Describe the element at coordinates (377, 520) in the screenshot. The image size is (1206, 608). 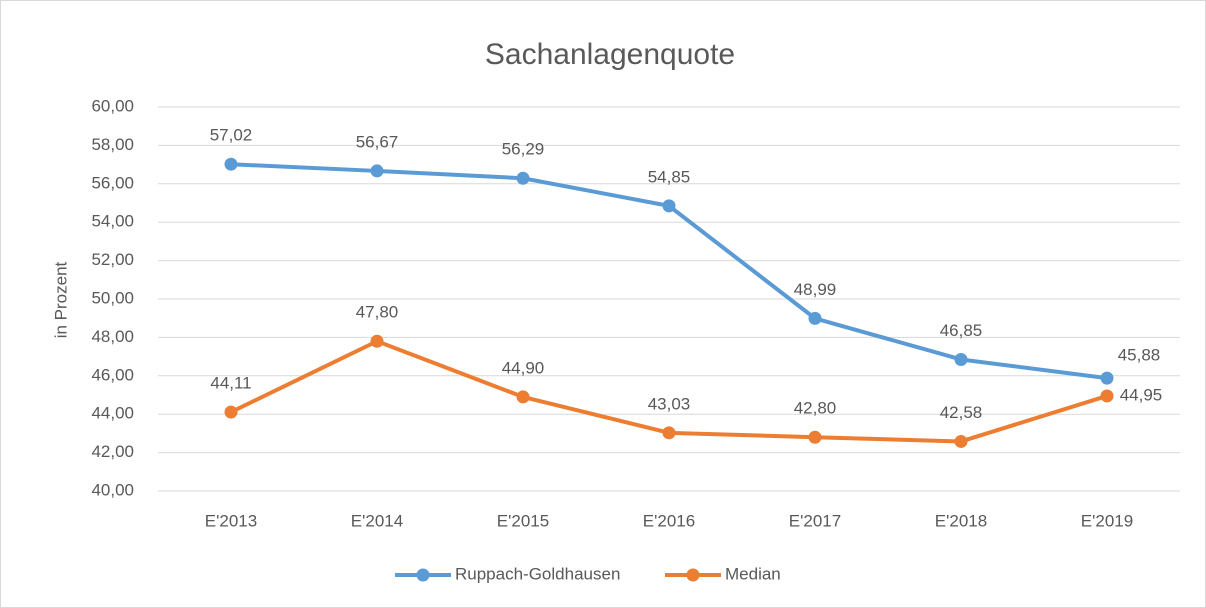
I see `x-tick-label: E'2014` at that location.